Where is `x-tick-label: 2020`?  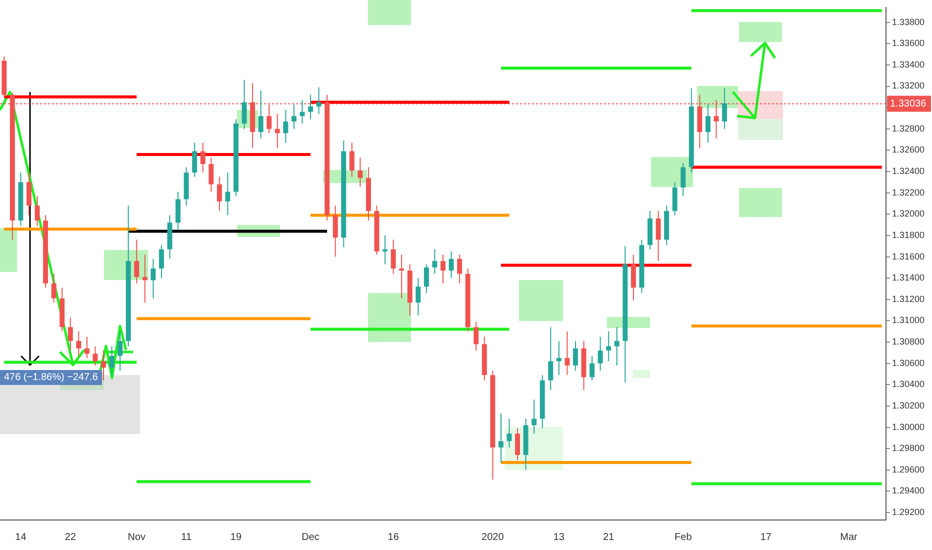 x-tick-label: 2020 is located at coordinates (493, 537).